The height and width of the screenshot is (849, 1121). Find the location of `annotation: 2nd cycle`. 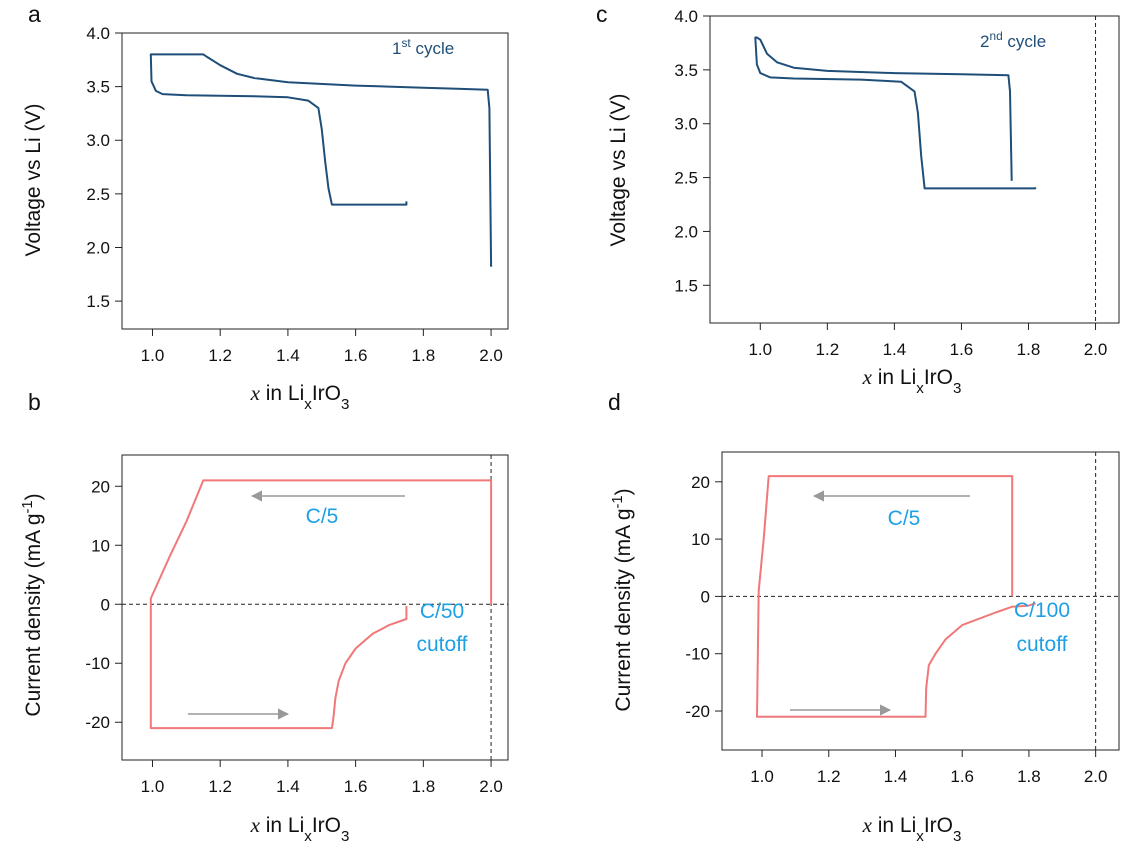

annotation: 2nd cycle is located at coordinates (1013, 40).